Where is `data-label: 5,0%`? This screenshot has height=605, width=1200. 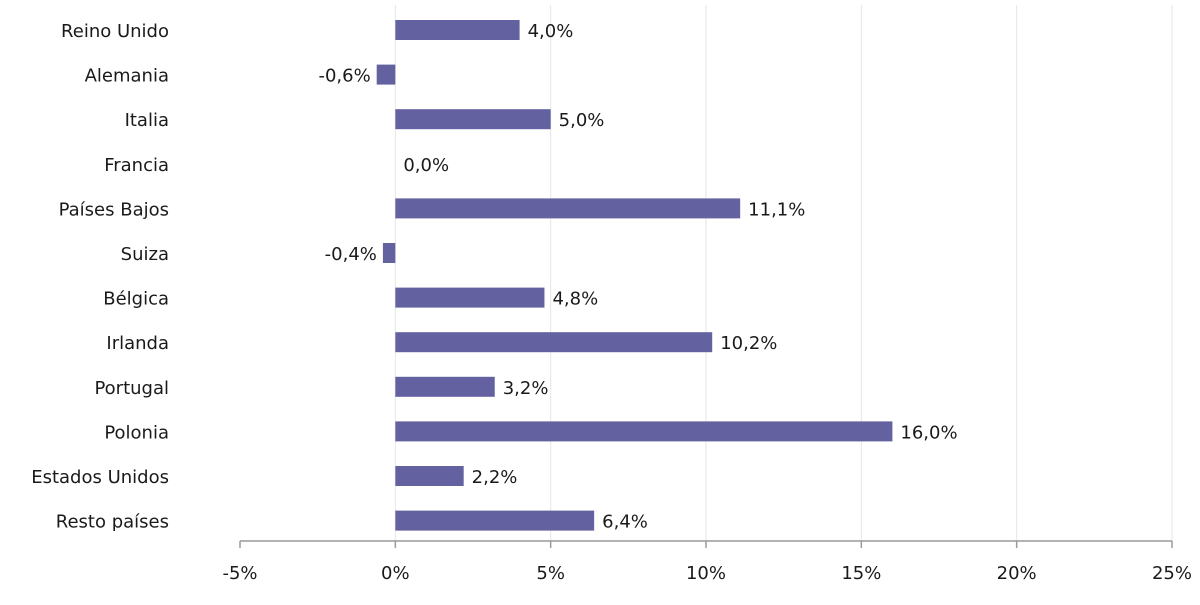 data-label: 5,0% is located at coordinates (582, 120).